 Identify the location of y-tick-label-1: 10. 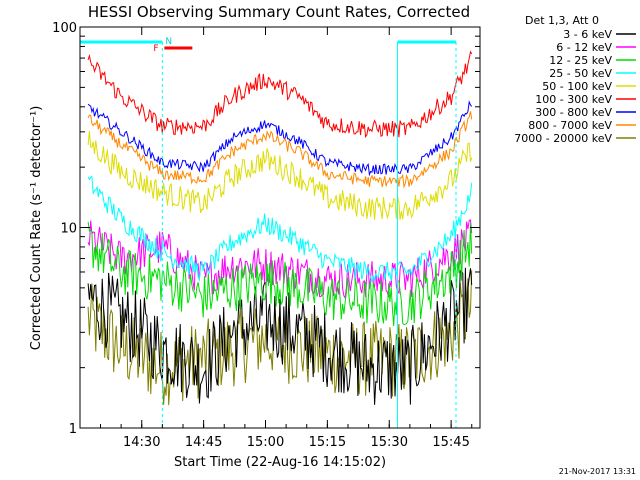
(68, 229).